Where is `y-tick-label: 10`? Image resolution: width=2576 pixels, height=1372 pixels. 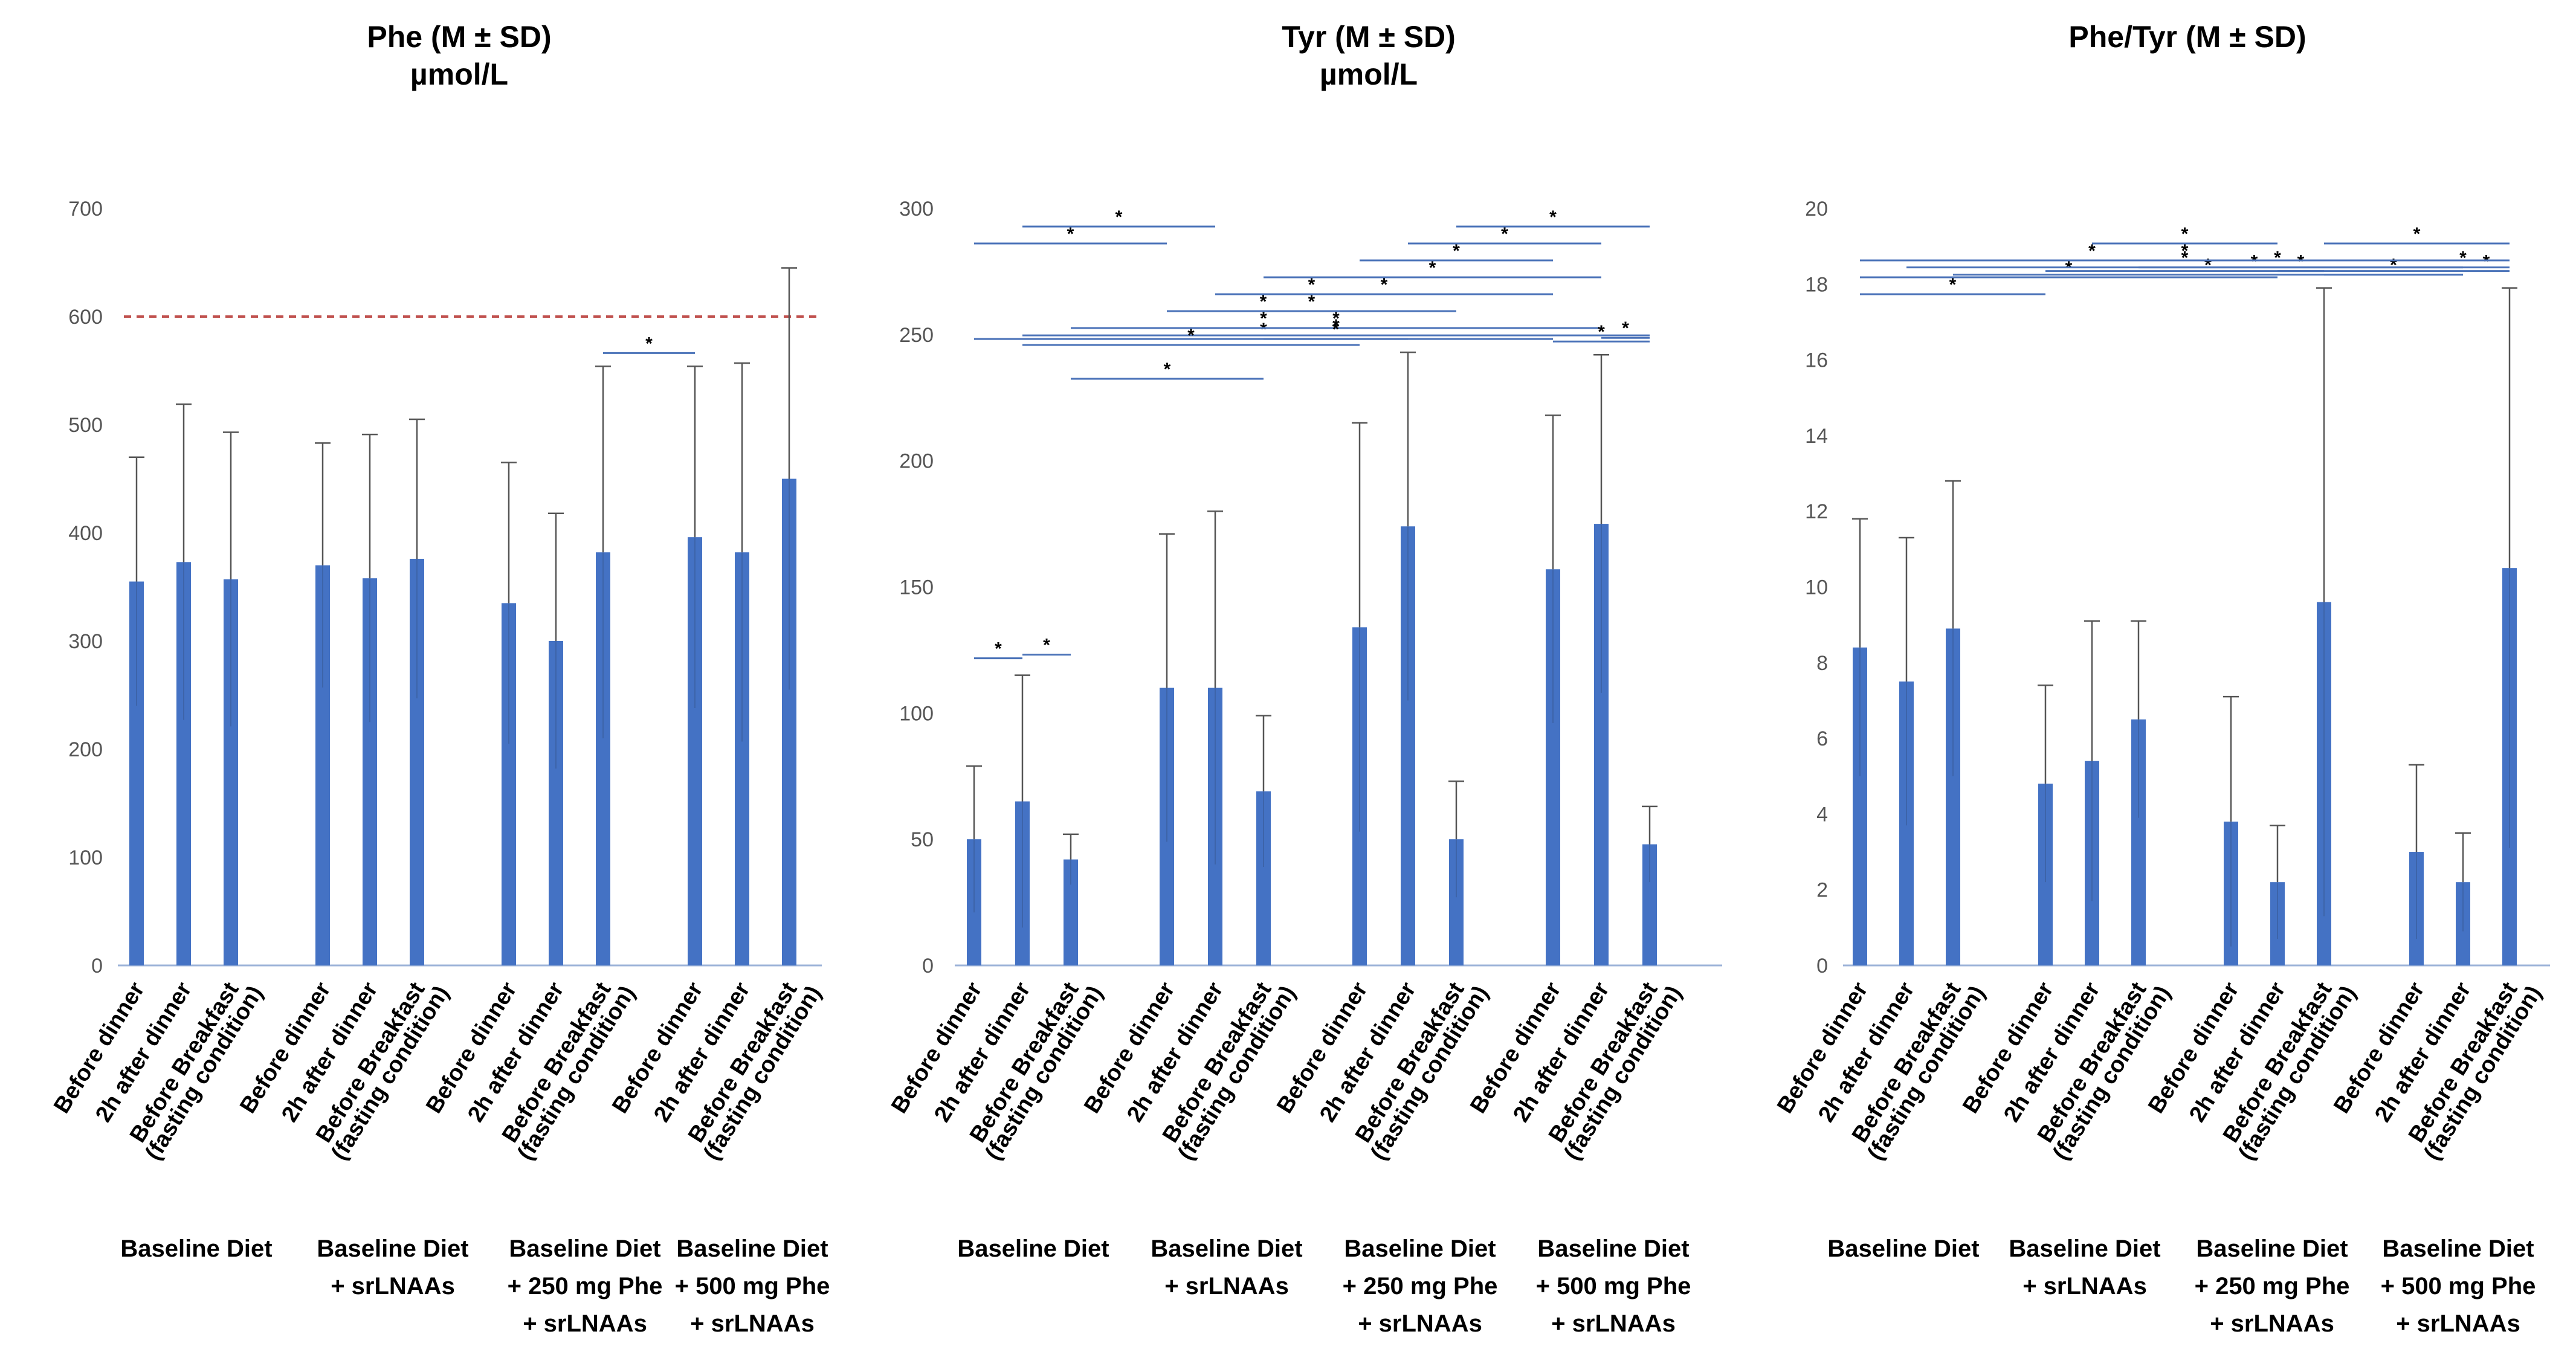
y-tick-label: 10 is located at coordinates (1816, 587).